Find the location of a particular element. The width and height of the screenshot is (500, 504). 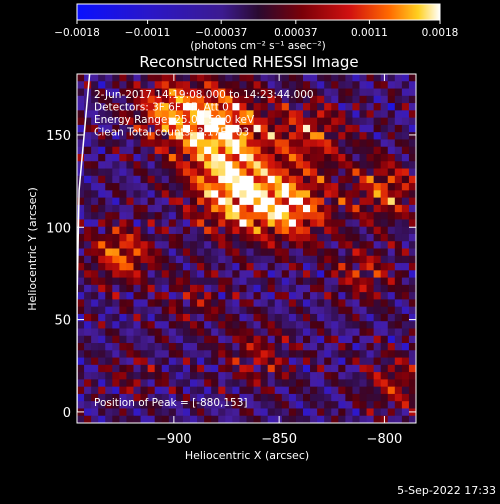

x-axis-label: Heliocentric X (arcsec) is located at coordinates (247, 455).